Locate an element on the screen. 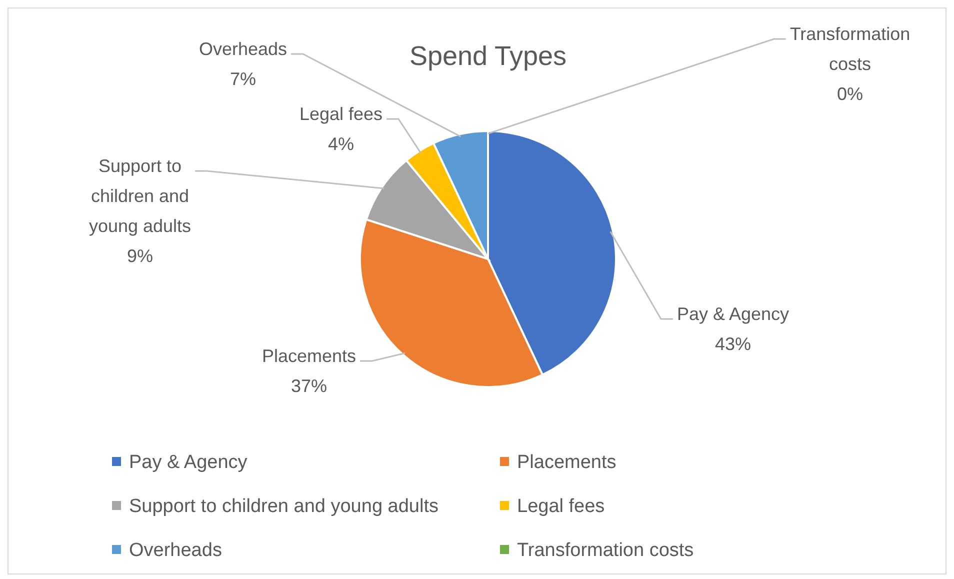  slice-label: Placements is located at coordinates (309, 356).